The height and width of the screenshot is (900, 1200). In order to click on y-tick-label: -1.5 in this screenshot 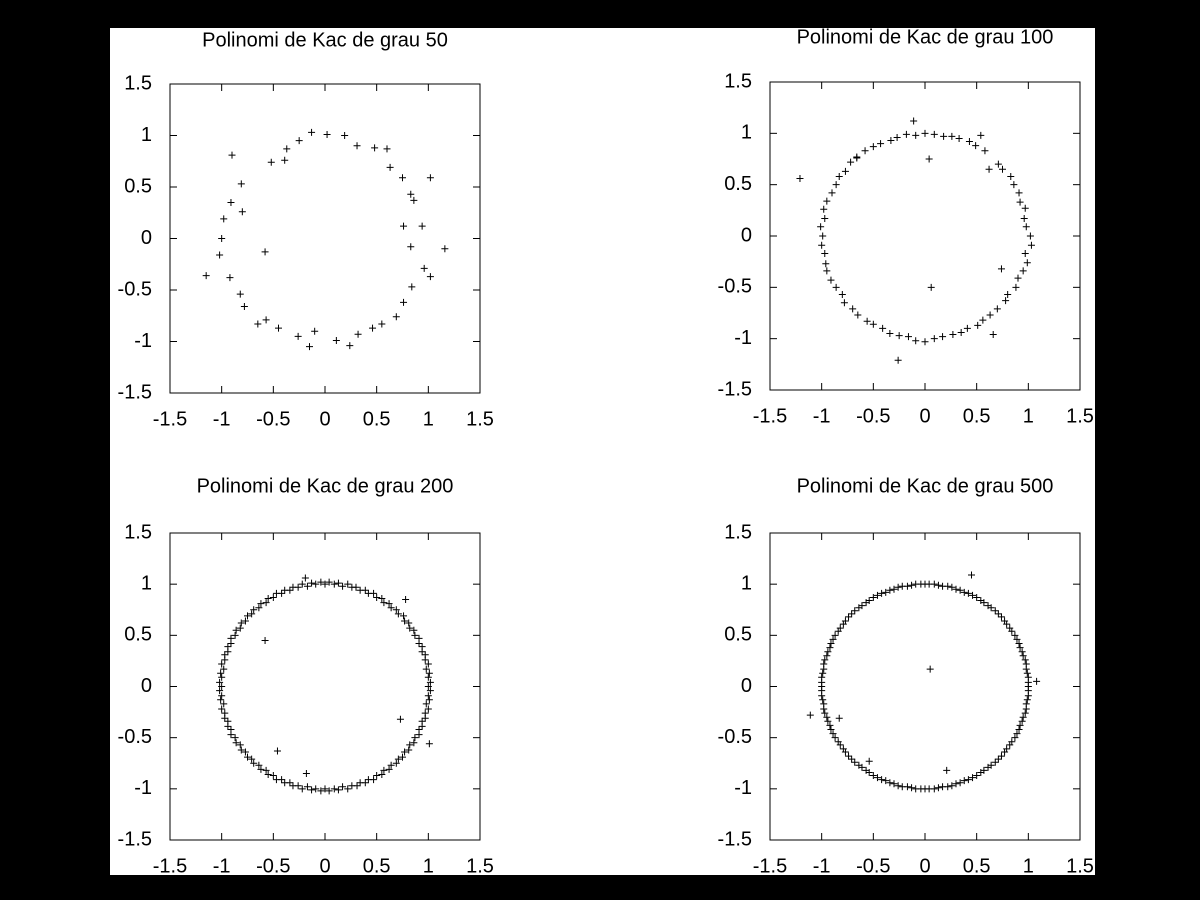, I will do `click(135, 392)`.